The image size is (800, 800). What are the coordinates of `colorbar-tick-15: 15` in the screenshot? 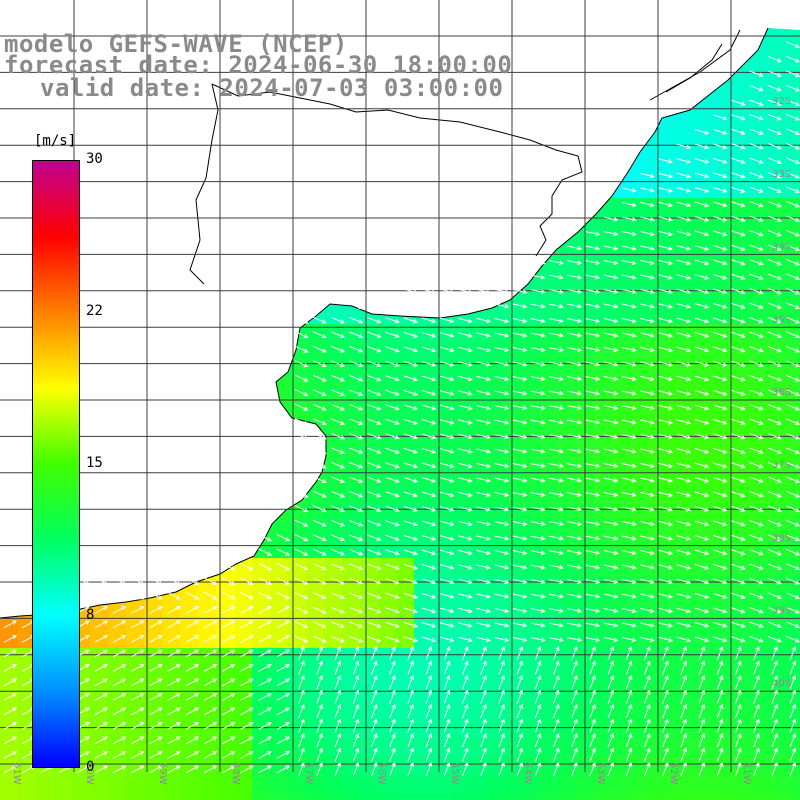 It's located at (94, 463).